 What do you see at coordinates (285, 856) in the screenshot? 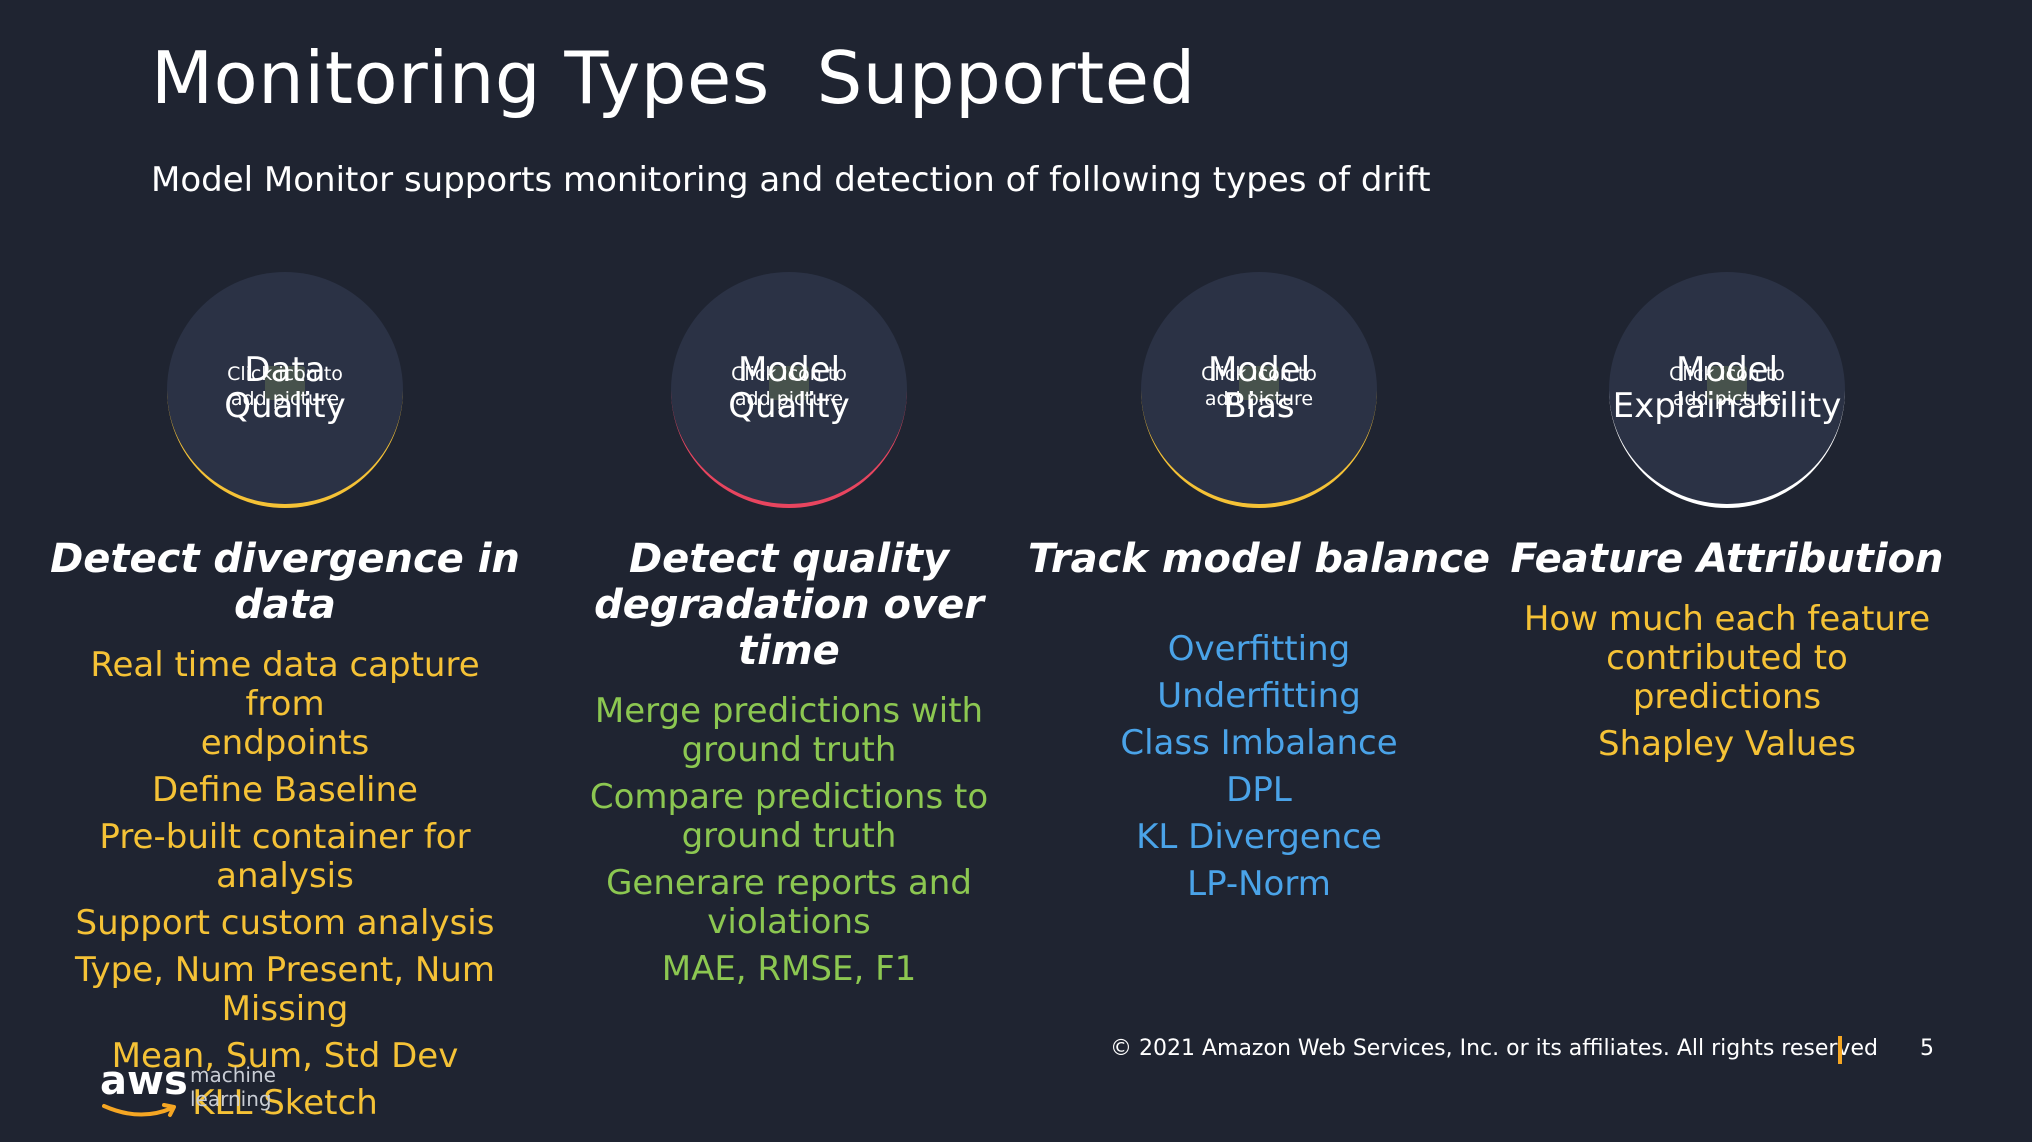
I see `list-item: Pre-built container for analysis` at bounding box center [285, 856].